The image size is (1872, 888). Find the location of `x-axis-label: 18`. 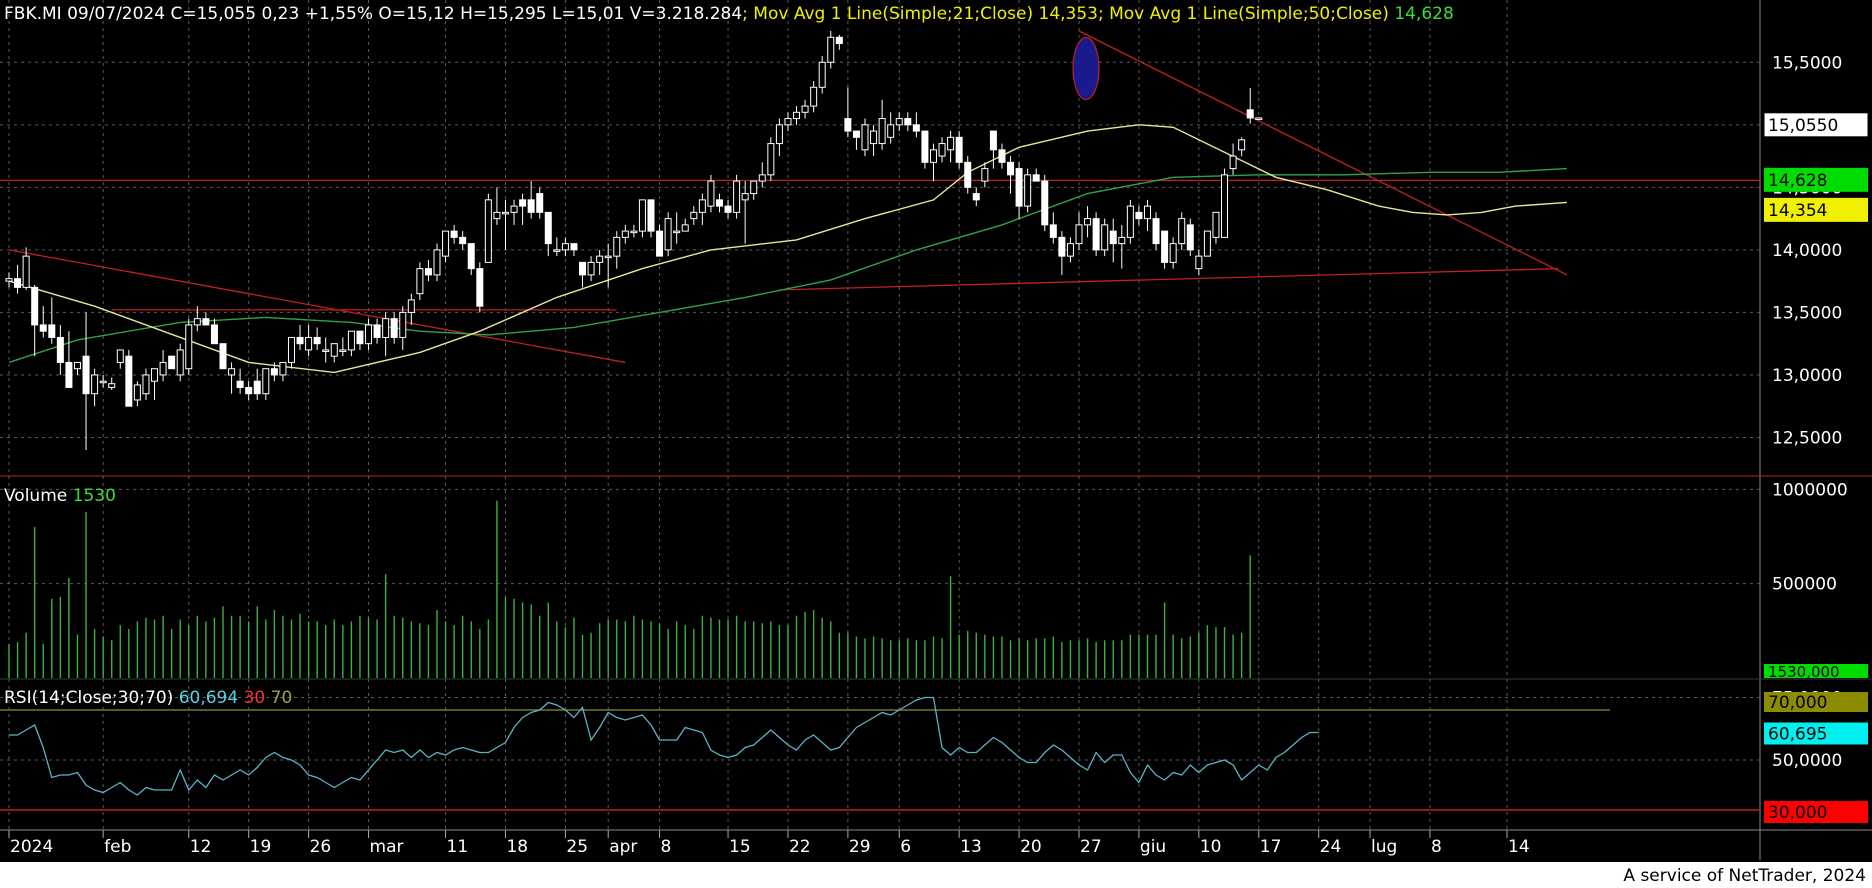

x-axis-label: 18 is located at coordinates (517, 847).